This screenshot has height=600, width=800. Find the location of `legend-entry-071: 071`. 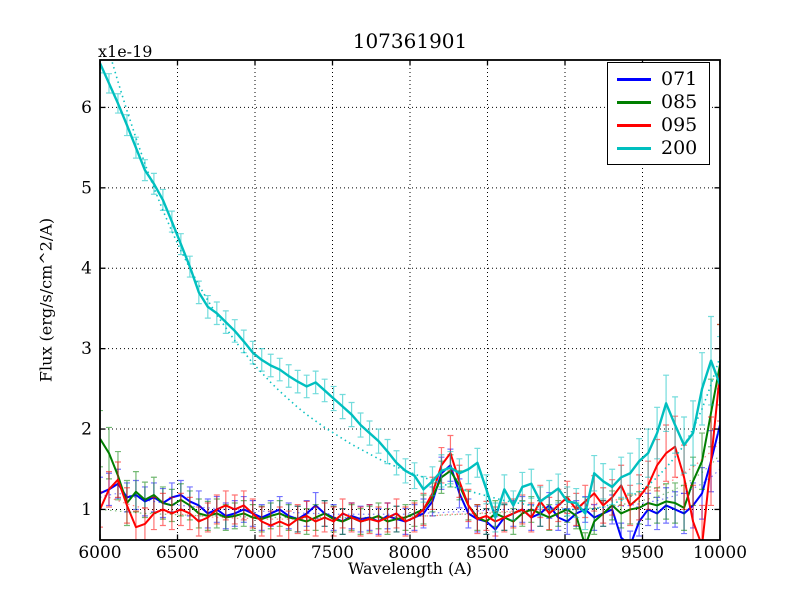

legend-entry-071: 071 is located at coordinates (658, 79).